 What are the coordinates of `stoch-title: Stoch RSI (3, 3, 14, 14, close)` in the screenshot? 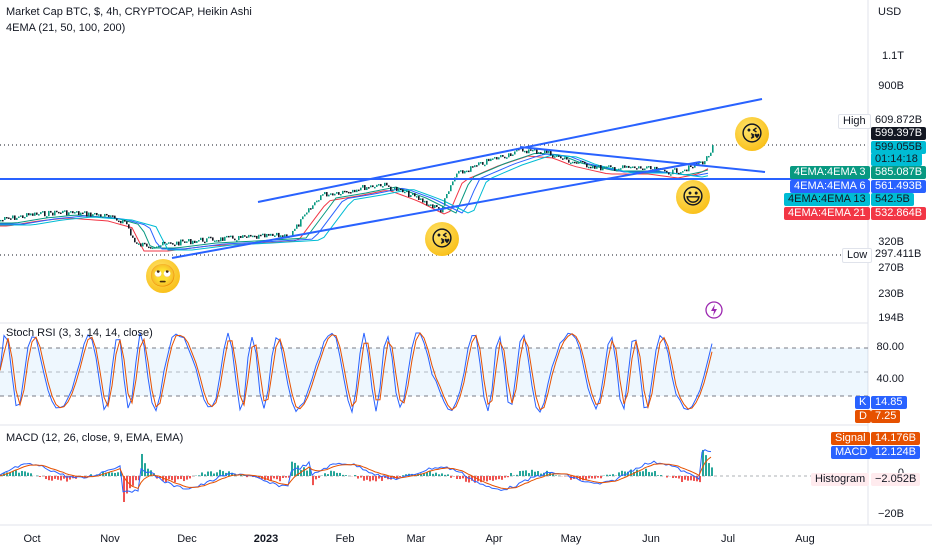 It's located at (79, 333).